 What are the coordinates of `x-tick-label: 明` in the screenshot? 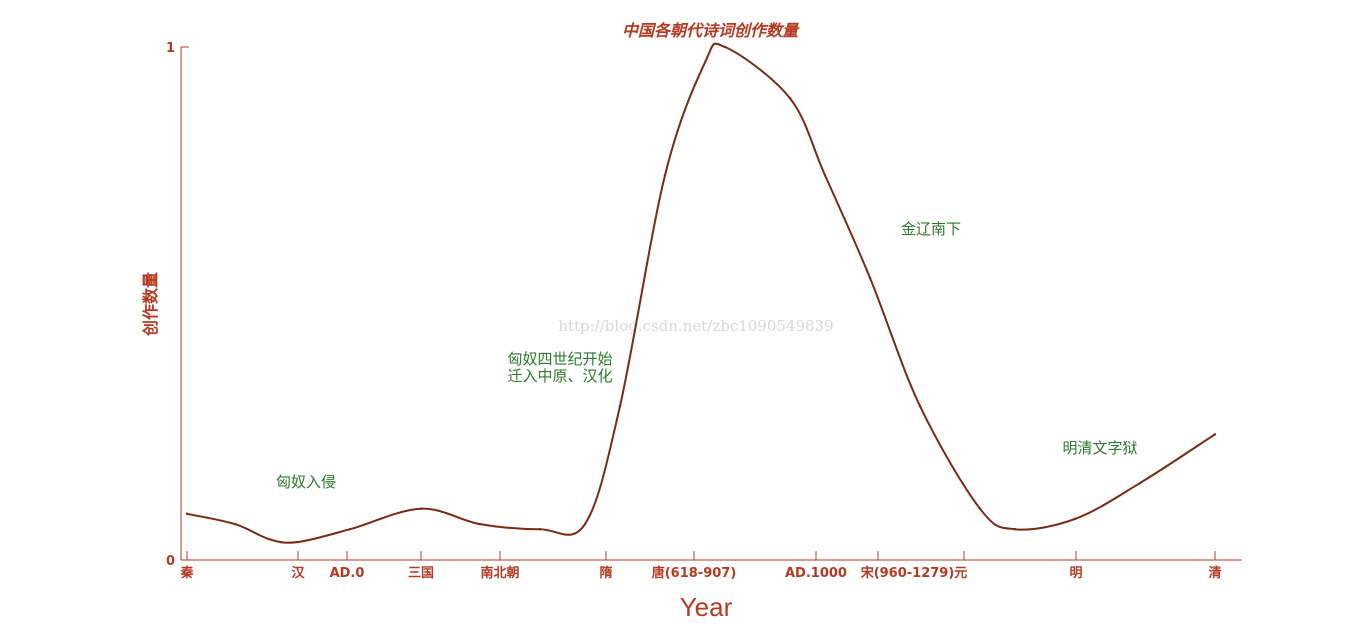 It's located at (1075, 573).